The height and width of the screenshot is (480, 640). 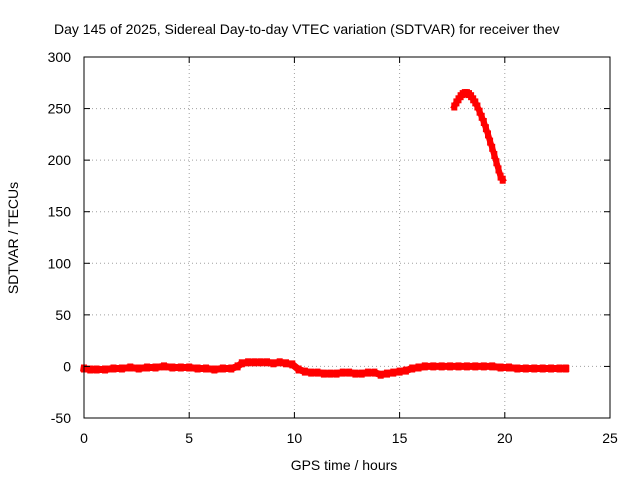 What do you see at coordinates (610, 438) in the screenshot?
I see `x-tick-label: 25` at bounding box center [610, 438].